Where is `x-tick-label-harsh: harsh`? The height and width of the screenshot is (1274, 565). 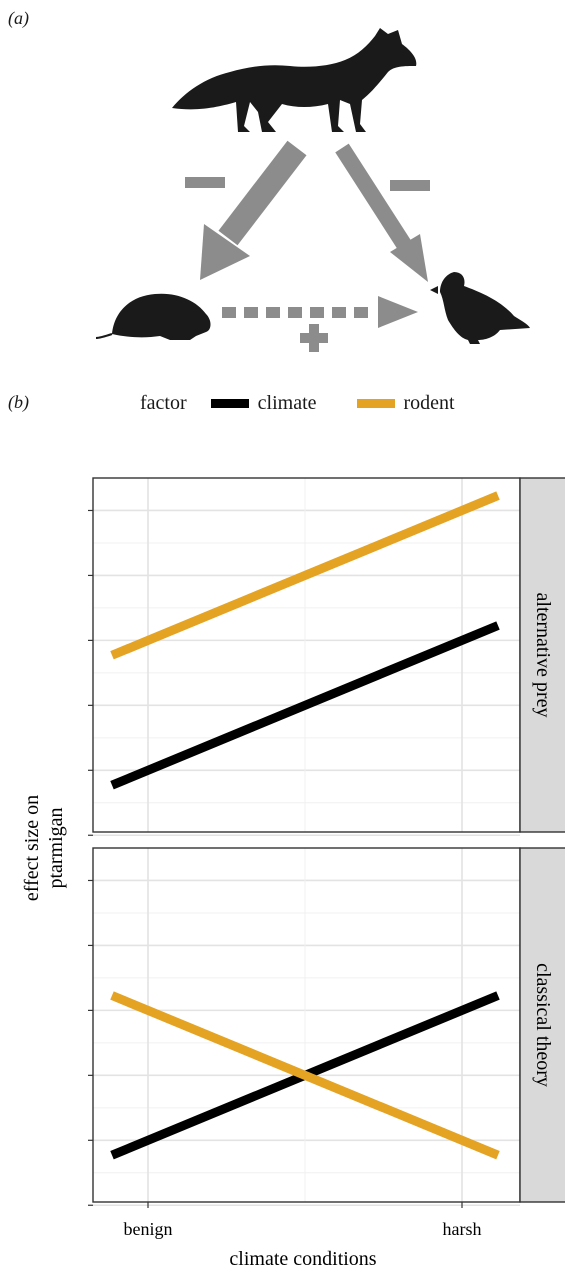
x-tick-label-harsh: harsh is located at coordinates (462, 1229).